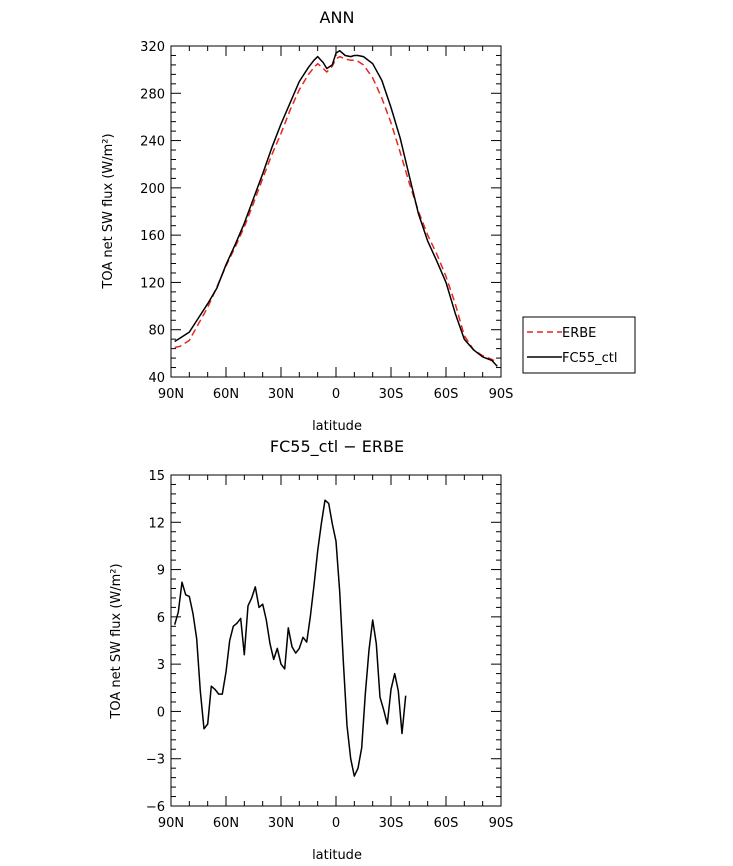  I want to click on legend-box, so click(579, 345).